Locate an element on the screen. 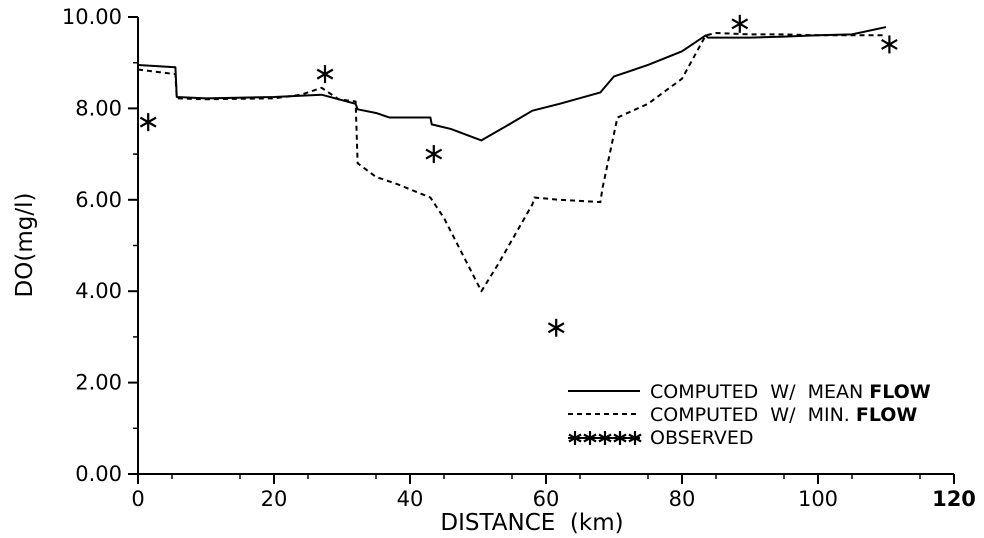 This screenshot has width=984, height=538. x-tick-label: 60 is located at coordinates (546, 499).